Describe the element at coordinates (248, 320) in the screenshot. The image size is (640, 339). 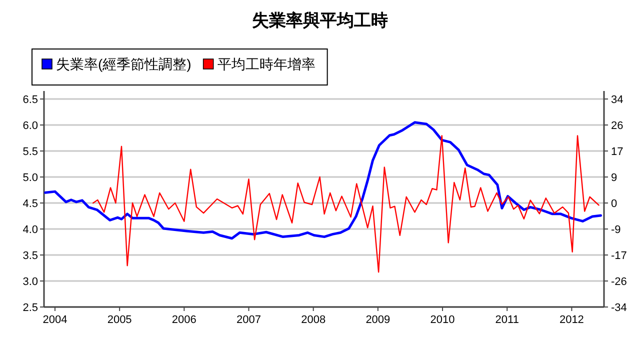
I see `x-tick-label: 2007` at that location.